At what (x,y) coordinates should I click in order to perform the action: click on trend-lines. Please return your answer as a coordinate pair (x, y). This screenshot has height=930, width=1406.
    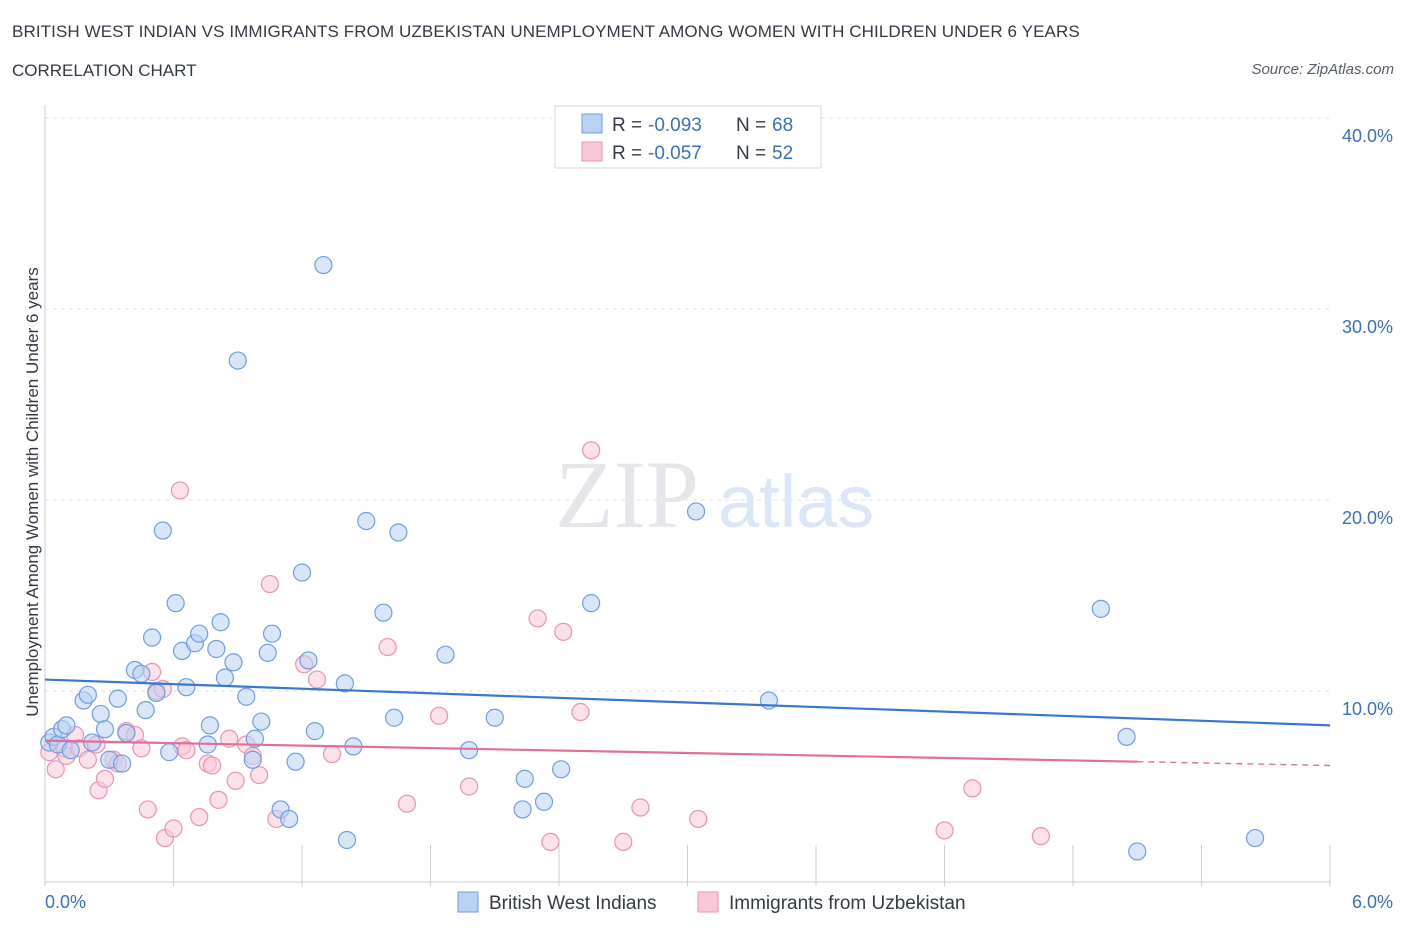
    Looking at the image, I should click on (687, 722).